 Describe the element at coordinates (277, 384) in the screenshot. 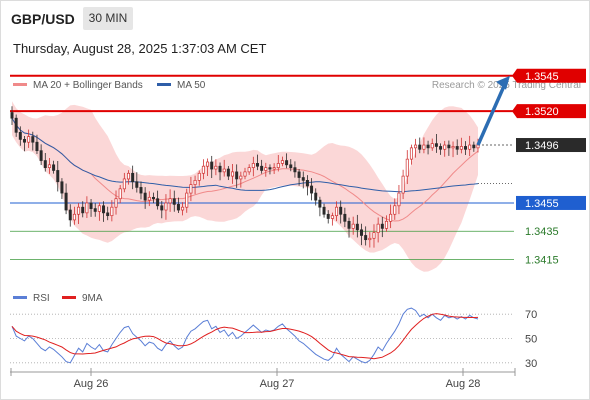

I see `x-tick-label: Aug 27` at that location.